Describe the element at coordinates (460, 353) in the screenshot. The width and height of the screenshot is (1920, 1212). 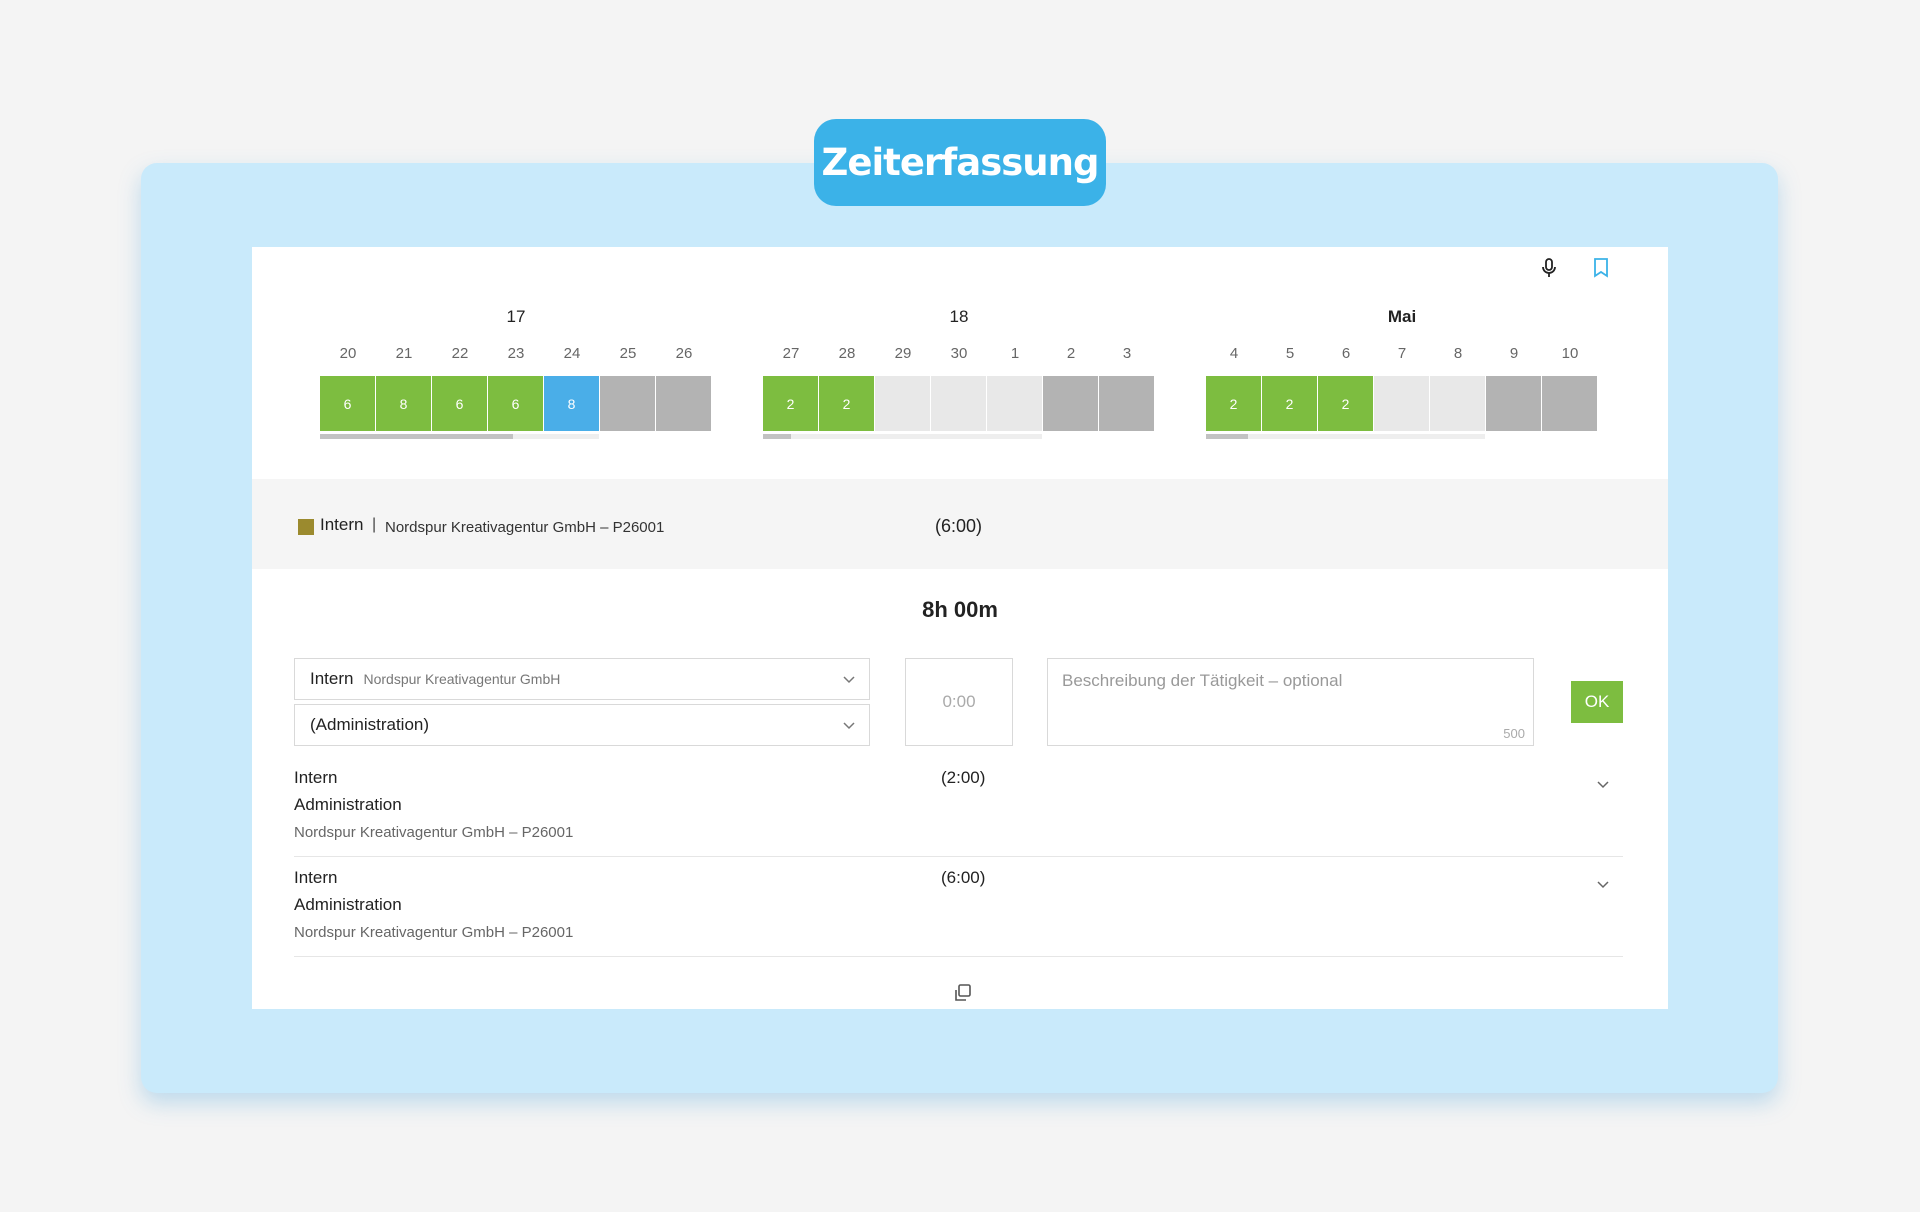
I see `day-number: 22` at that location.